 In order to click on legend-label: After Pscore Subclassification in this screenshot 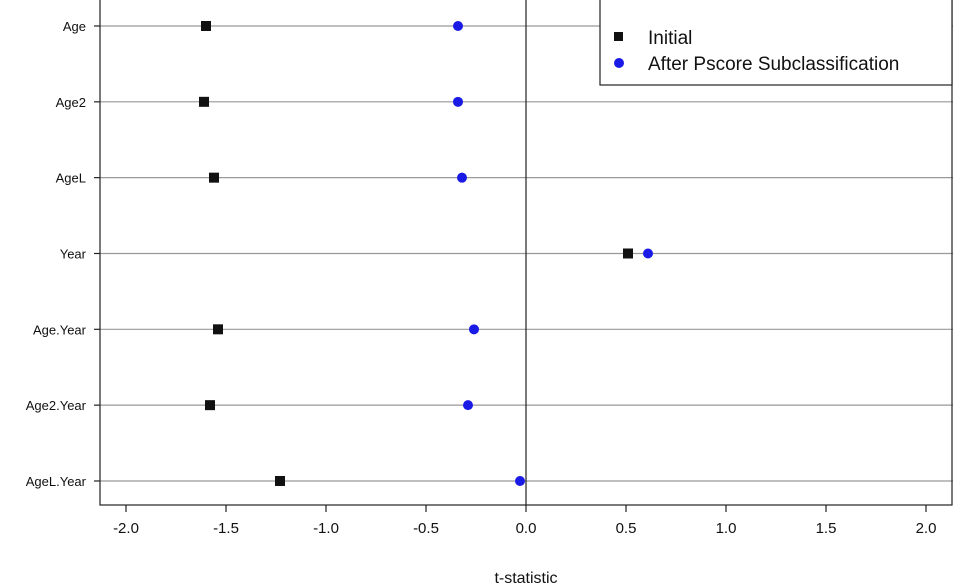, I will do `click(773, 64)`.